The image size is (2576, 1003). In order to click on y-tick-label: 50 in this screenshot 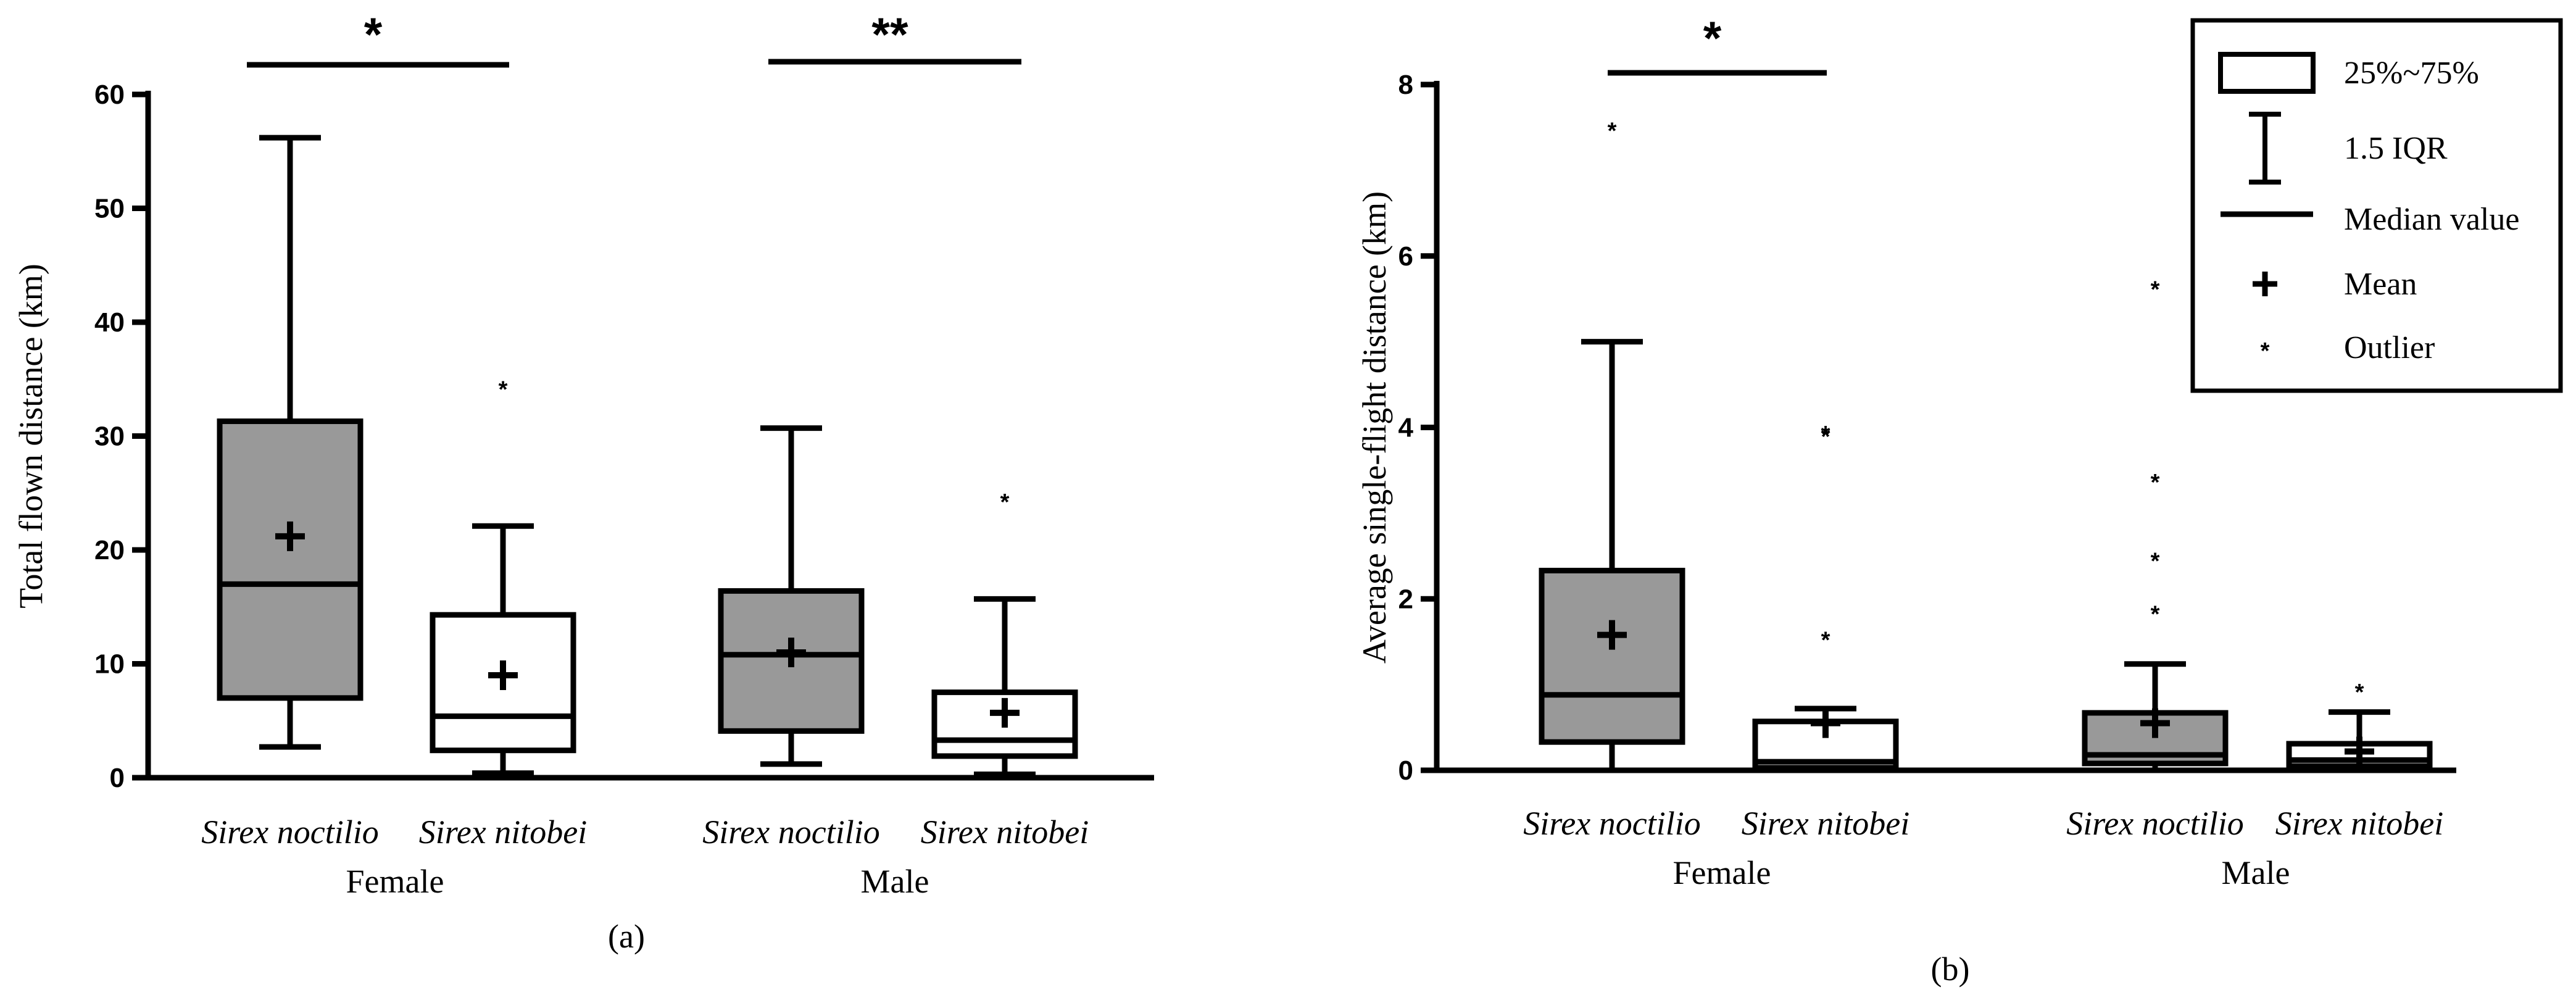, I will do `click(109, 209)`.